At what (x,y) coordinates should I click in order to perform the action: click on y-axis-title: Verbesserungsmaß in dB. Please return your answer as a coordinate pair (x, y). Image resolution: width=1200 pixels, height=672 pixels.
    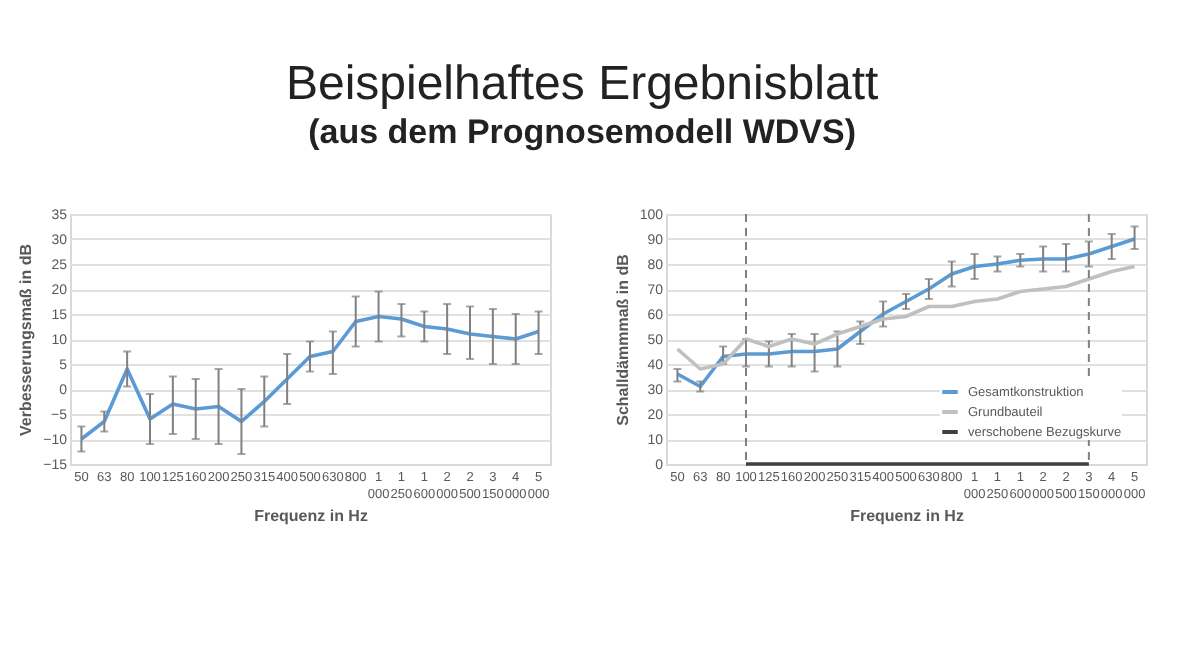
    Looking at the image, I should click on (26, 340).